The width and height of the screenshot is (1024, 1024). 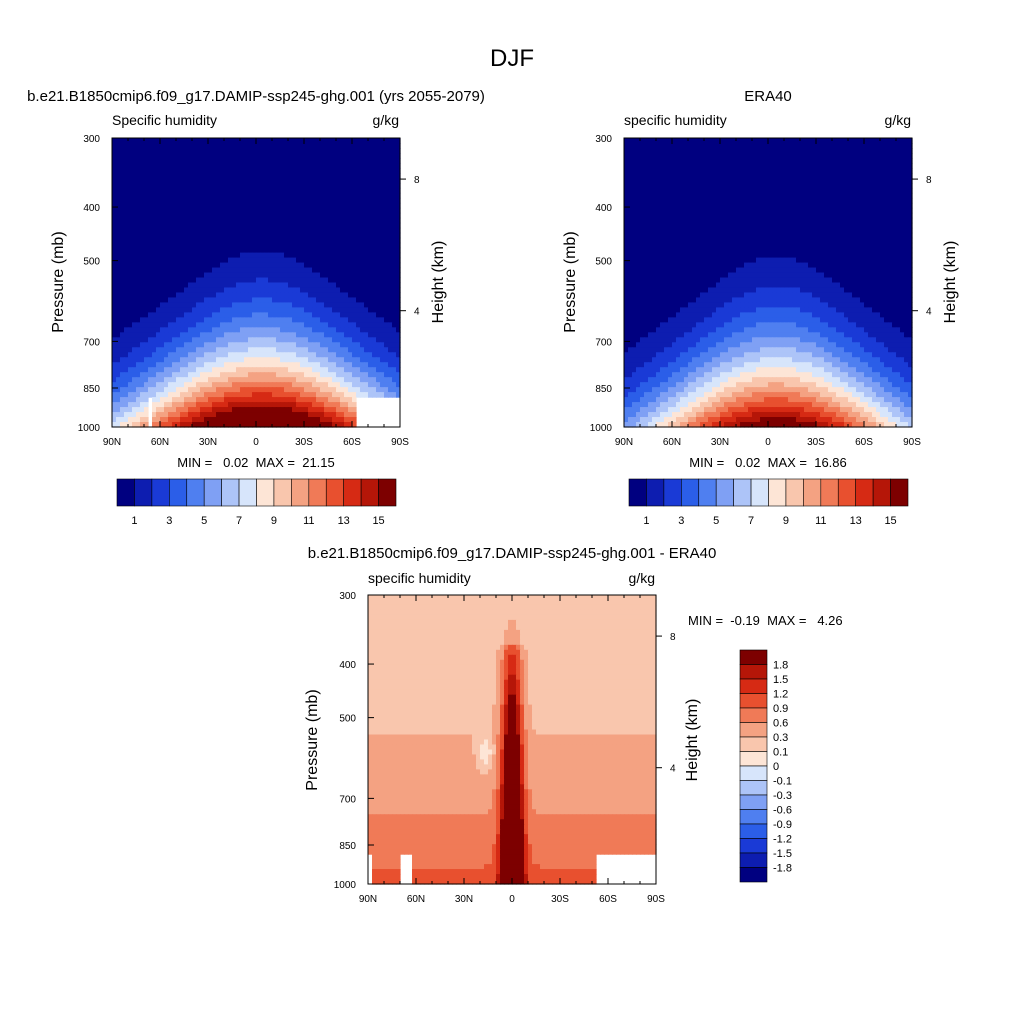 What do you see at coordinates (195, 492) in the screenshot?
I see `colorbar-swatch` at bounding box center [195, 492].